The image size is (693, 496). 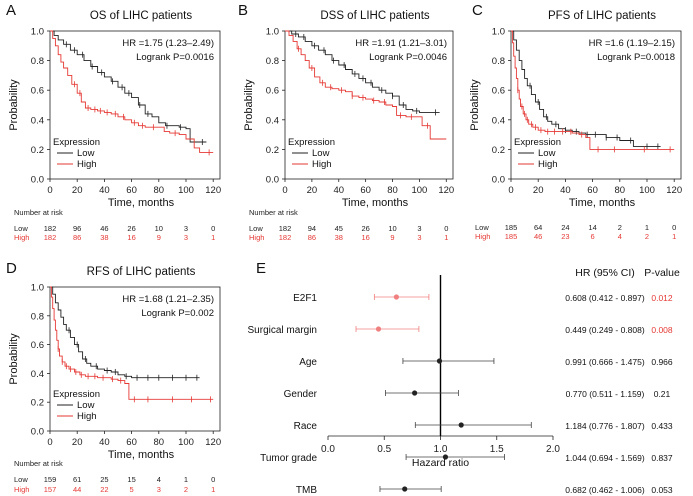 What do you see at coordinates (37, 374) in the screenshot?
I see `y-tick-label: 0.4` at bounding box center [37, 374].